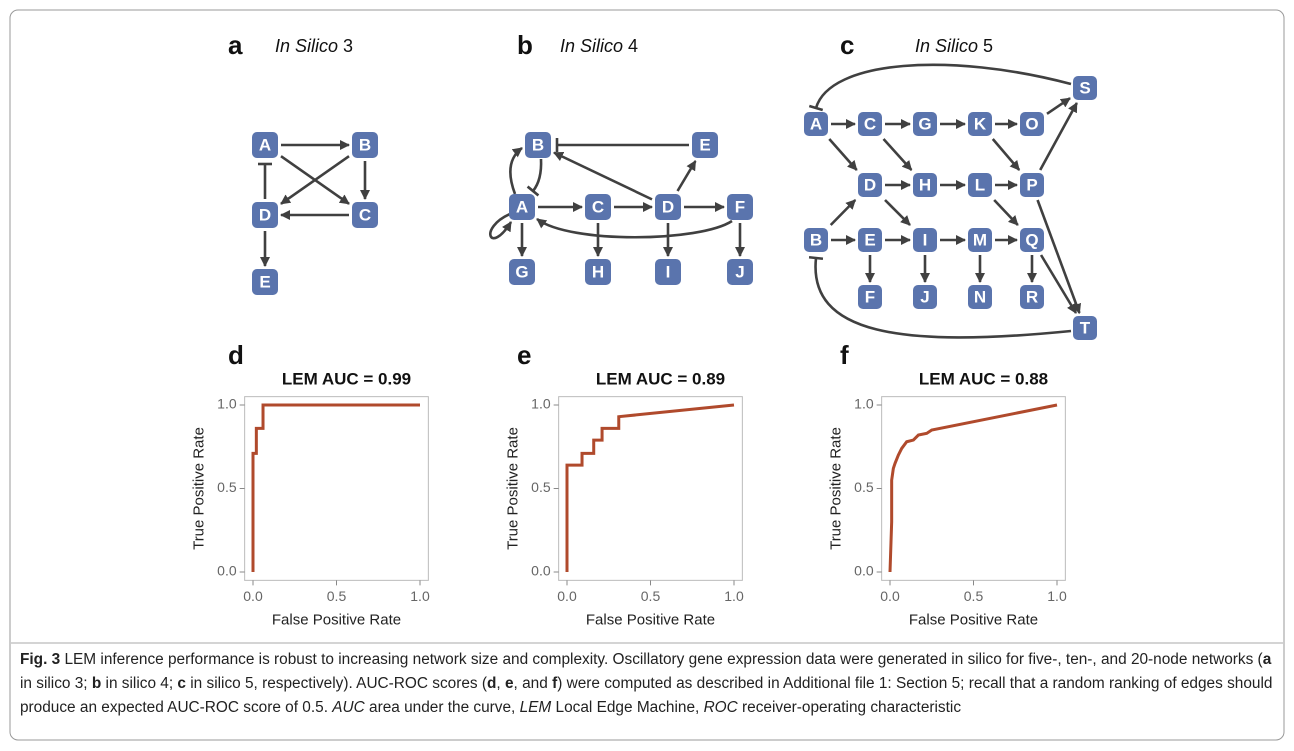 The height and width of the screenshot is (751, 1294). What do you see at coordinates (847, 45) in the screenshot?
I see `panel-letter: c` at bounding box center [847, 45].